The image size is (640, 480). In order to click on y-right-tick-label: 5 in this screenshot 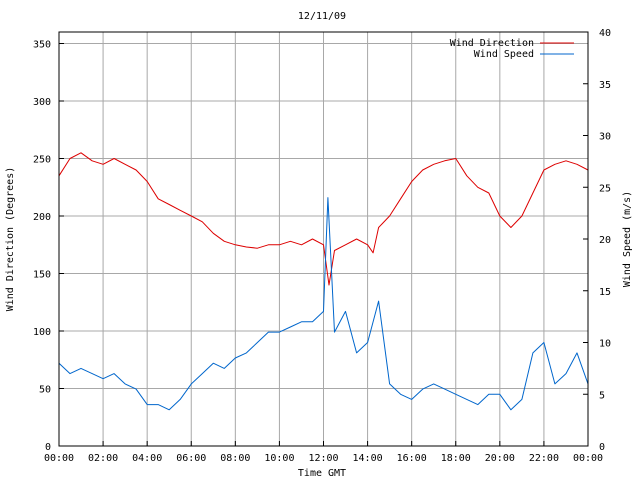, I will do `click(602, 395)`.